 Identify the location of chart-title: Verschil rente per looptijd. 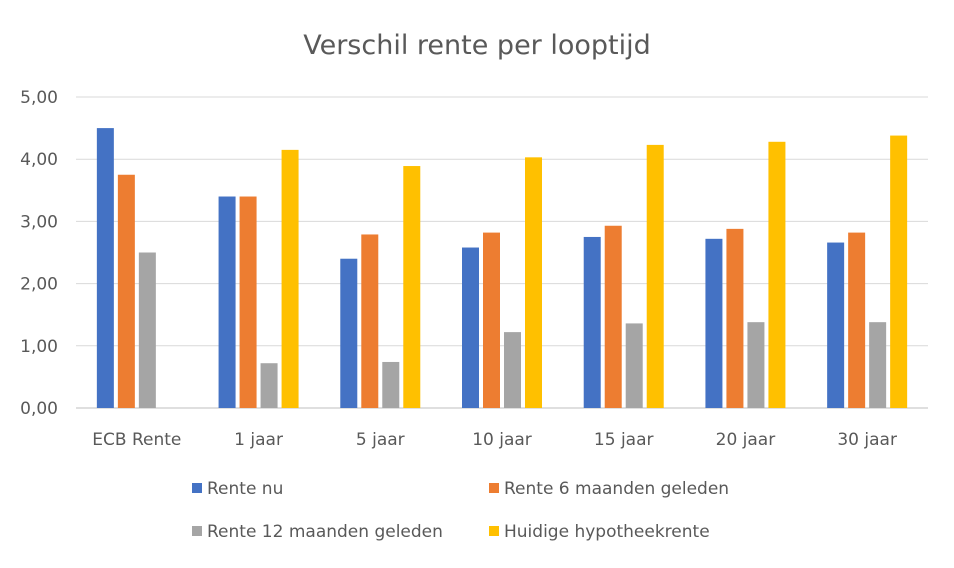
(477, 45).